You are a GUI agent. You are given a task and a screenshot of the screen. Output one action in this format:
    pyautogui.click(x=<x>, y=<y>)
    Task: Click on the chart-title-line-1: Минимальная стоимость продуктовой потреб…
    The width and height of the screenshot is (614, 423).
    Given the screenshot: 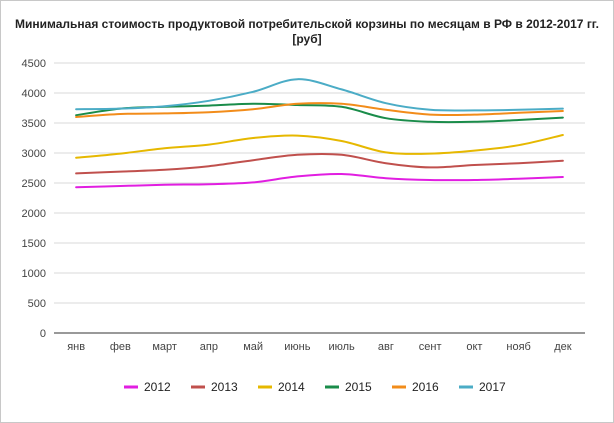 What is the action you would take?
    pyautogui.click(x=307, y=24)
    